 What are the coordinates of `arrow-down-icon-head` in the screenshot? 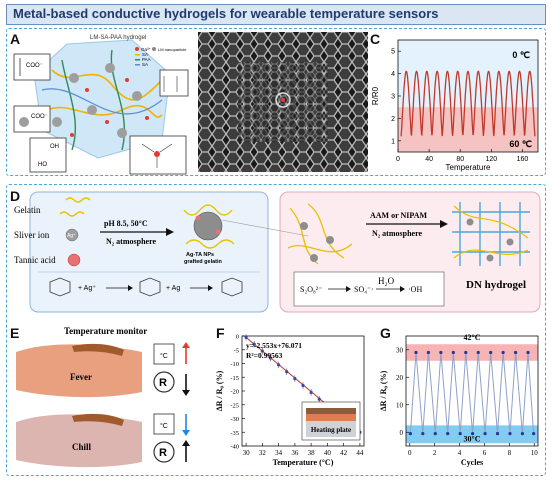 It's located at (186, 433).